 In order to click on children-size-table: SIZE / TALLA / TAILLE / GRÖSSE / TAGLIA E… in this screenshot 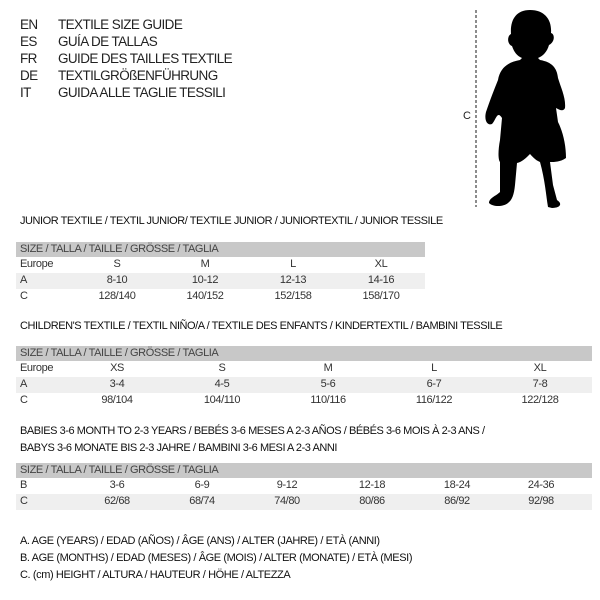, I will do `click(304, 377)`.